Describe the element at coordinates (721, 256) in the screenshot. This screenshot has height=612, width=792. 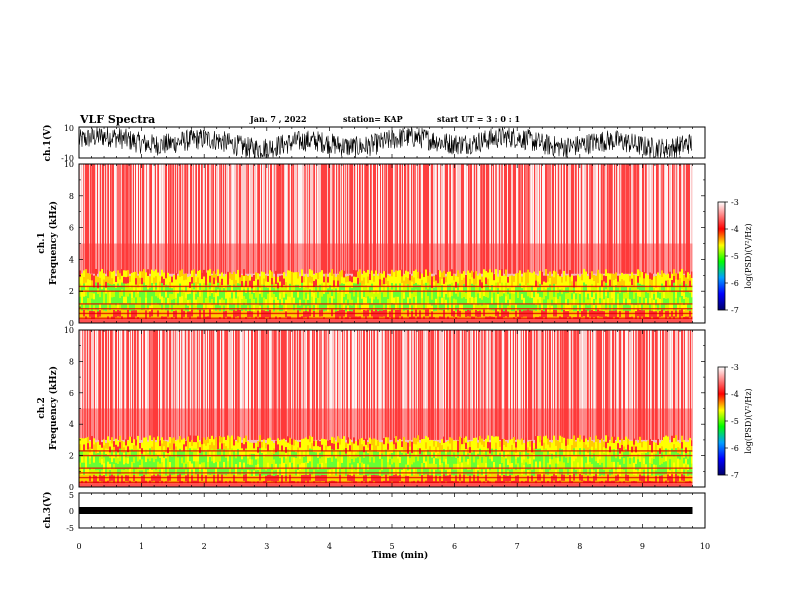
I see `ch1-colorbar` at that location.